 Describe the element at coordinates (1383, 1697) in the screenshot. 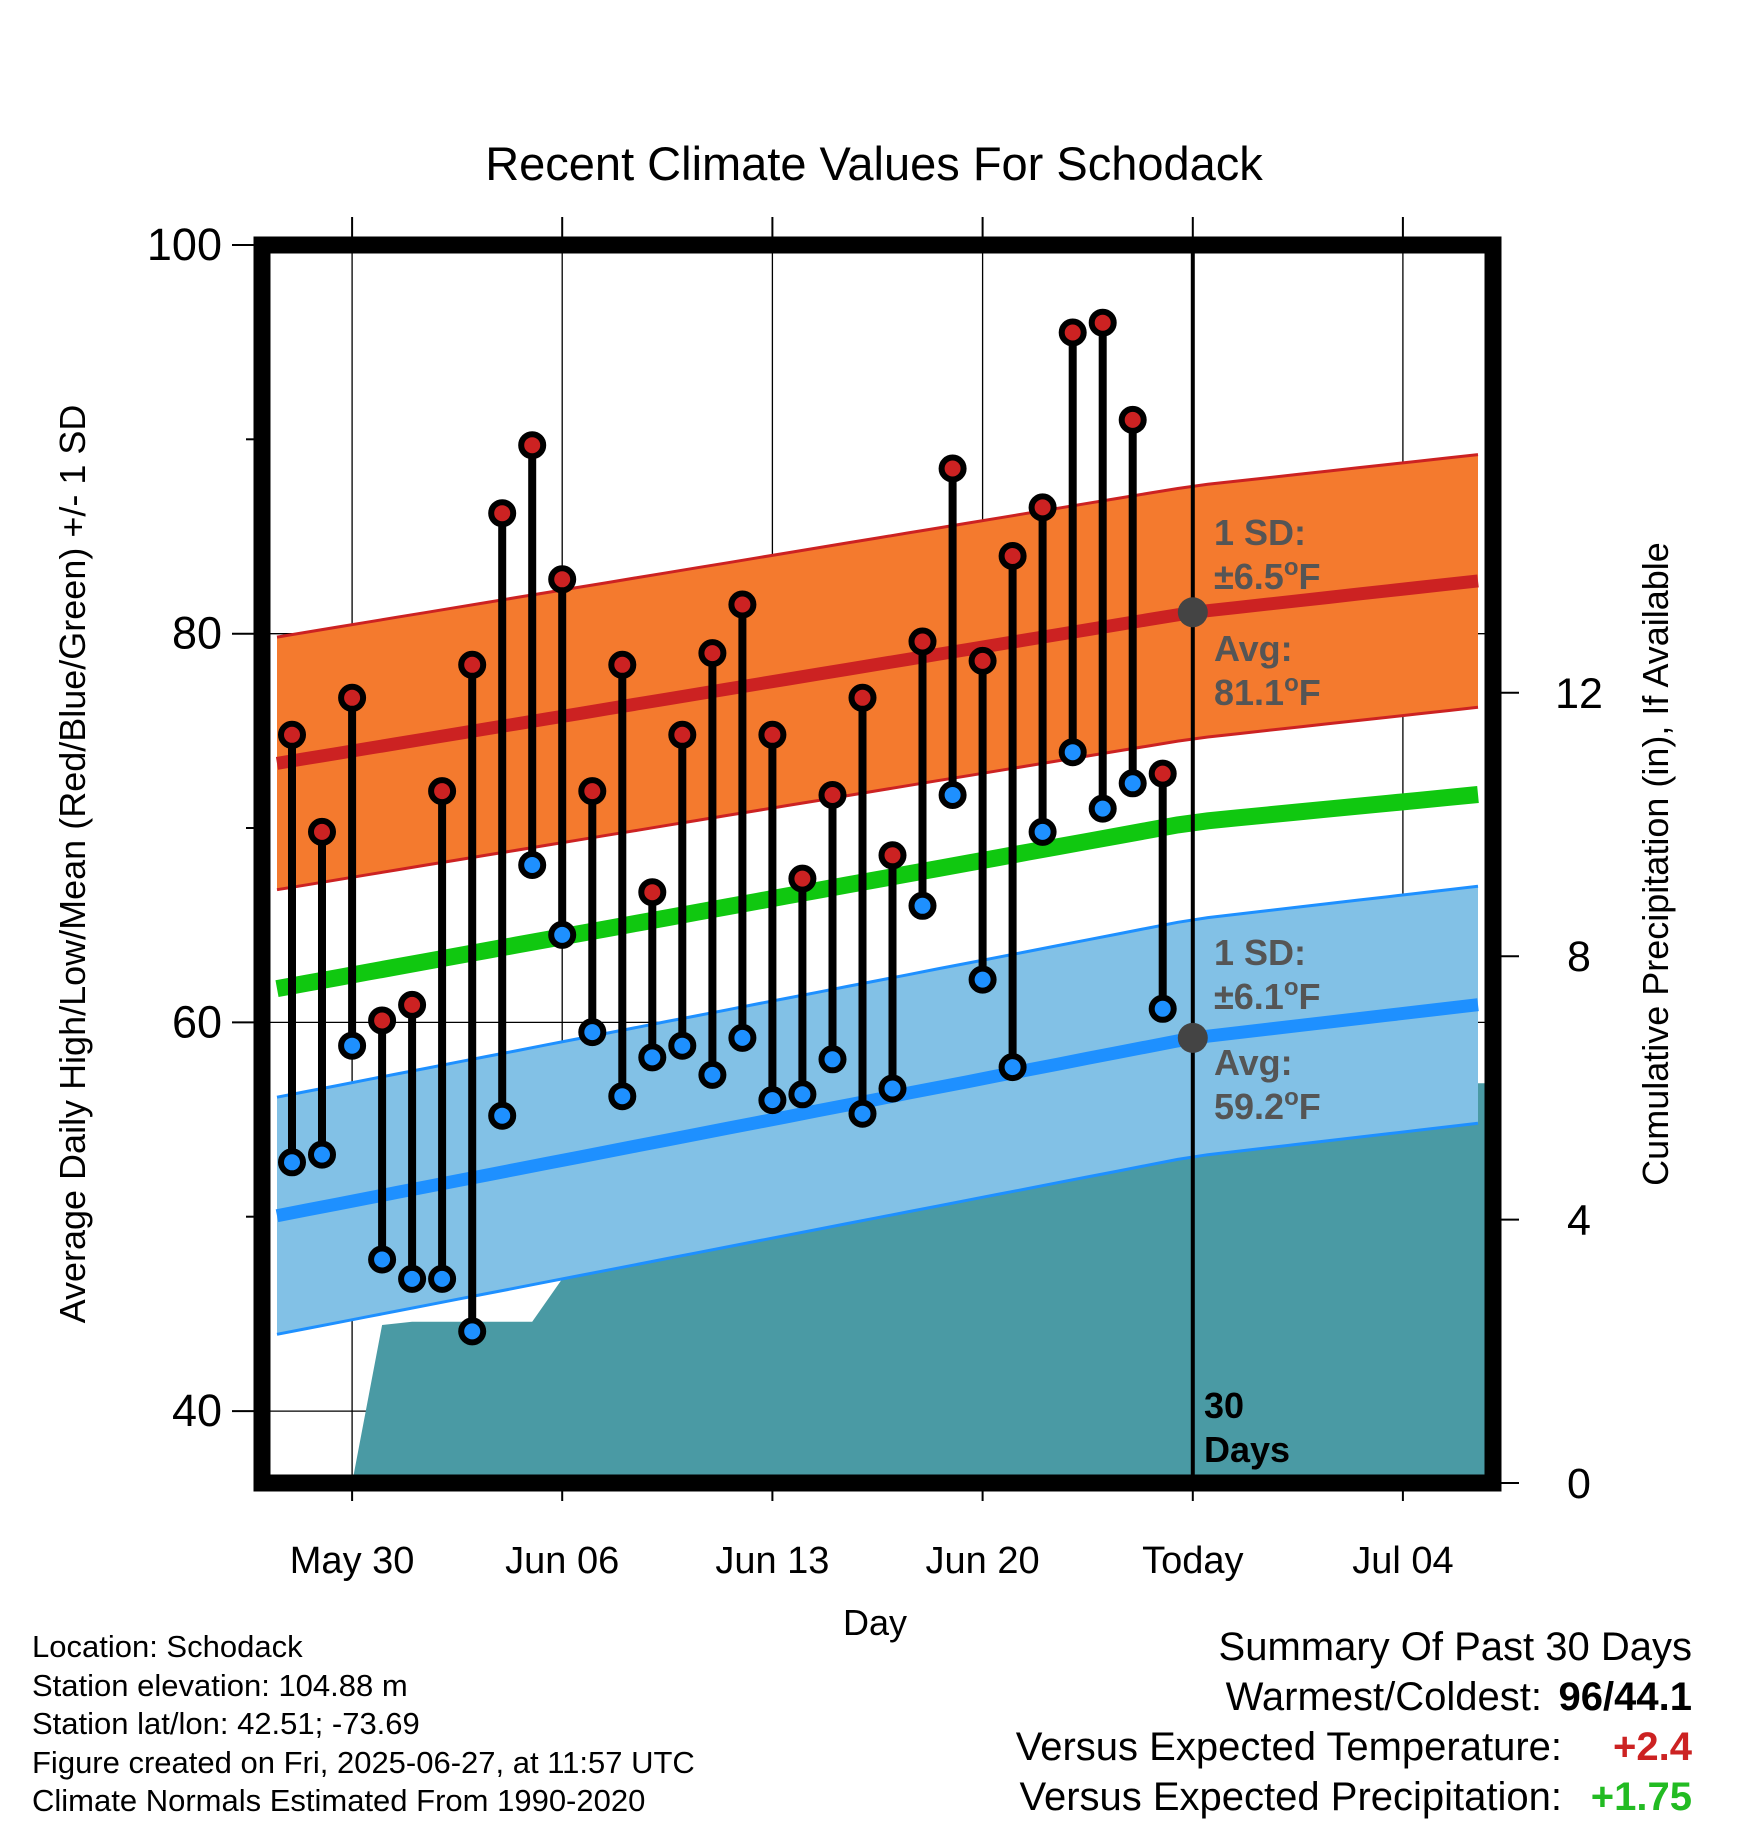

I see `warm-cold-label: Warmest/Coldest:` at that location.